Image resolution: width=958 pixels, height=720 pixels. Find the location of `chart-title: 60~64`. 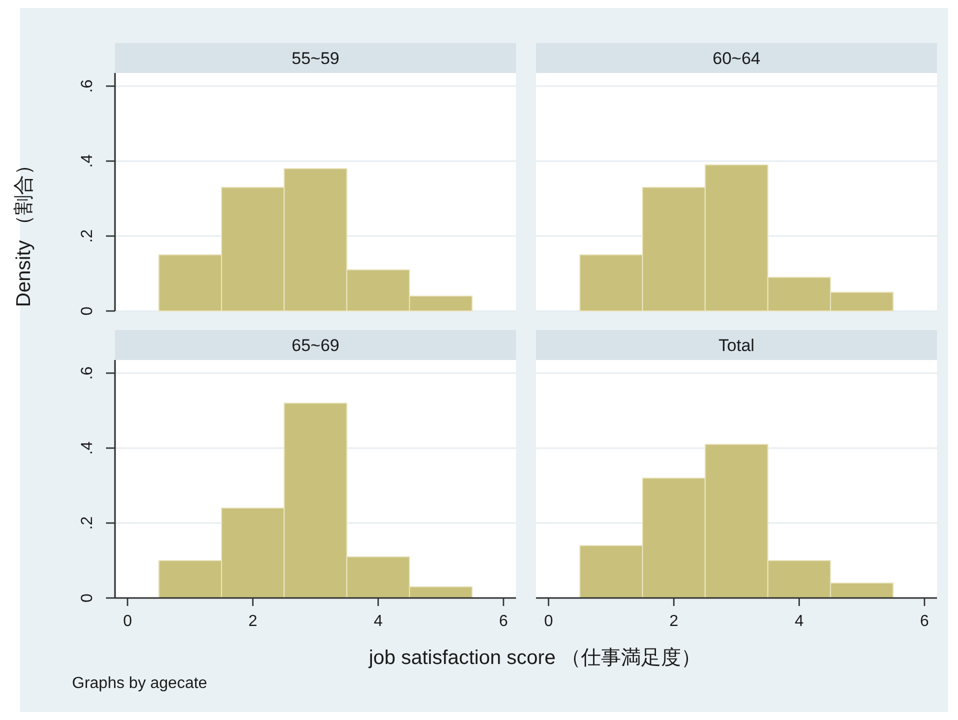

chart-title: 60~64 is located at coordinates (736, 58).